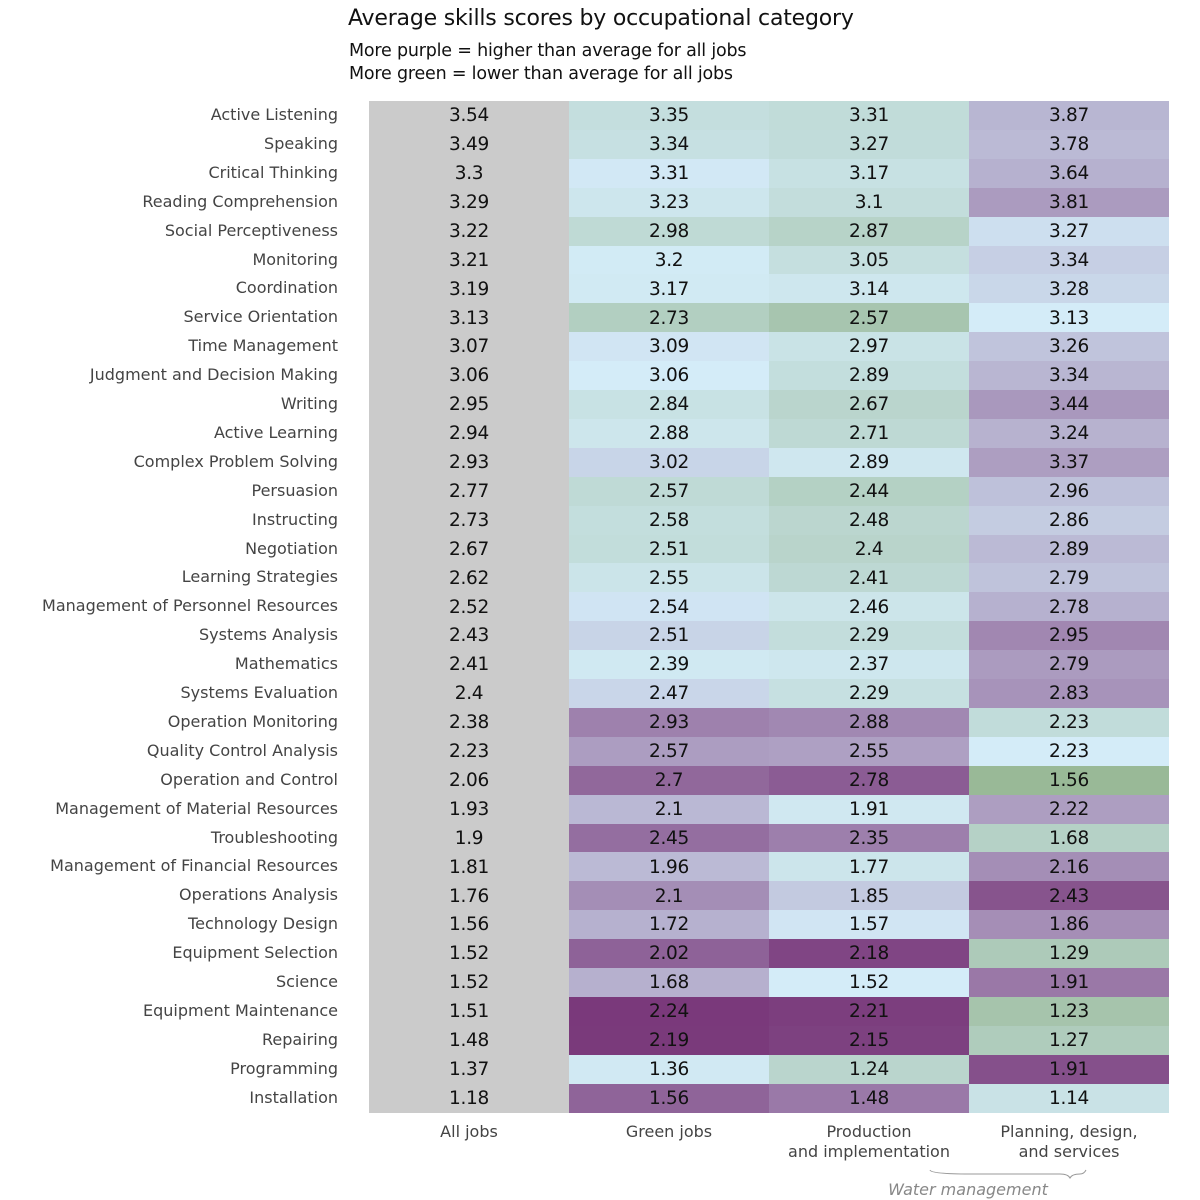 This screenshot has width=1200, height=1200. What do you see at coordinates (259, 577) in the screenshot?
I see `row-label: Learning Strategies` at bounding box center [259, 577].